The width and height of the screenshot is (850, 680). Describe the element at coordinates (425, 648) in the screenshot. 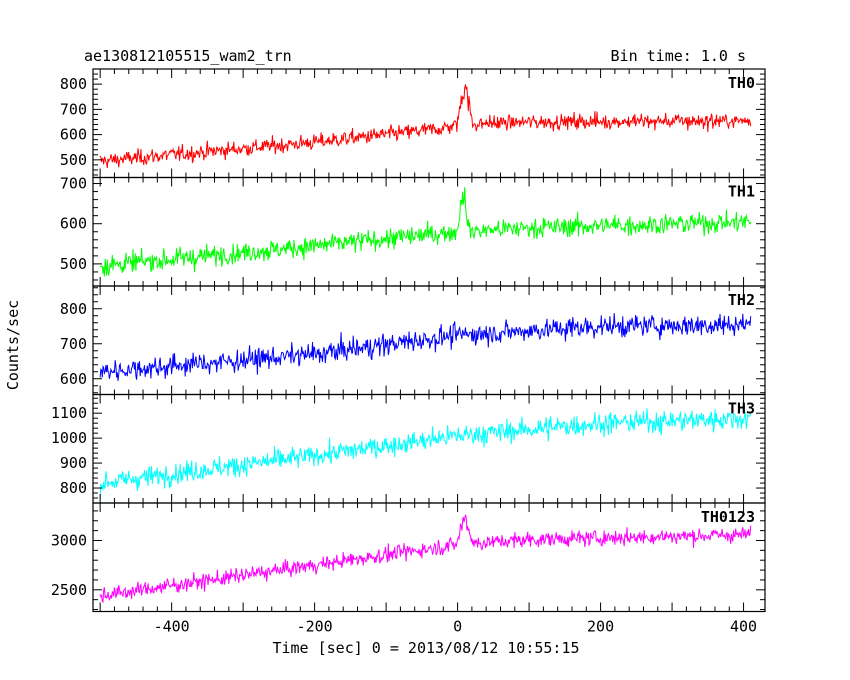

I see `x-axis-label: Time [sec] 0 = 2013/08/12 10:55:15` at that location.